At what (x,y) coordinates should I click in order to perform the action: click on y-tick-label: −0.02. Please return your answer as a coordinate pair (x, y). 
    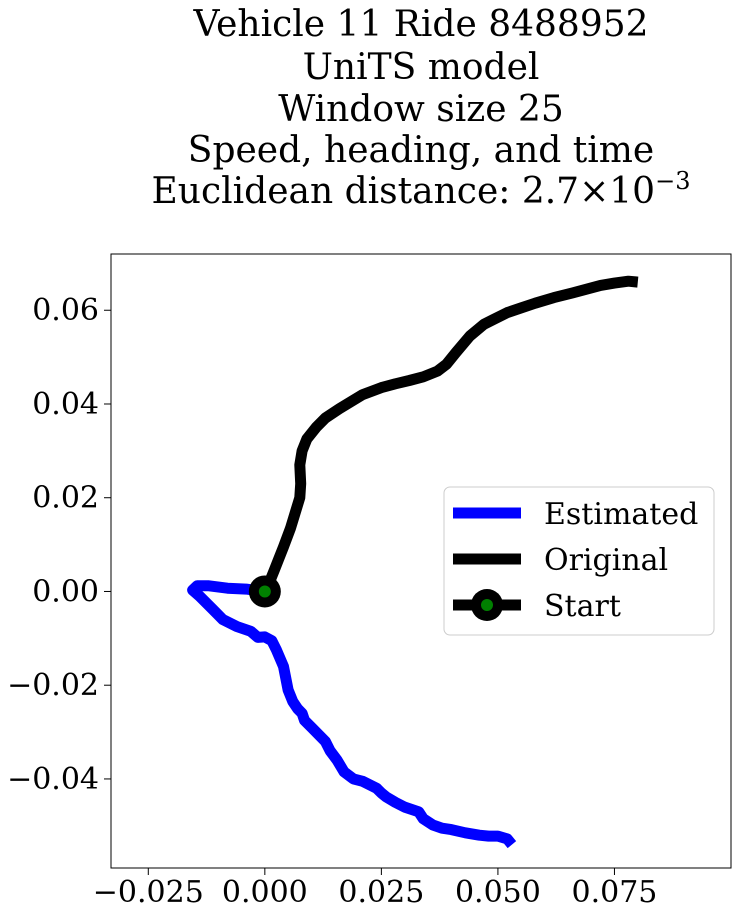
    Looking at the image, I should click on (53, 685).